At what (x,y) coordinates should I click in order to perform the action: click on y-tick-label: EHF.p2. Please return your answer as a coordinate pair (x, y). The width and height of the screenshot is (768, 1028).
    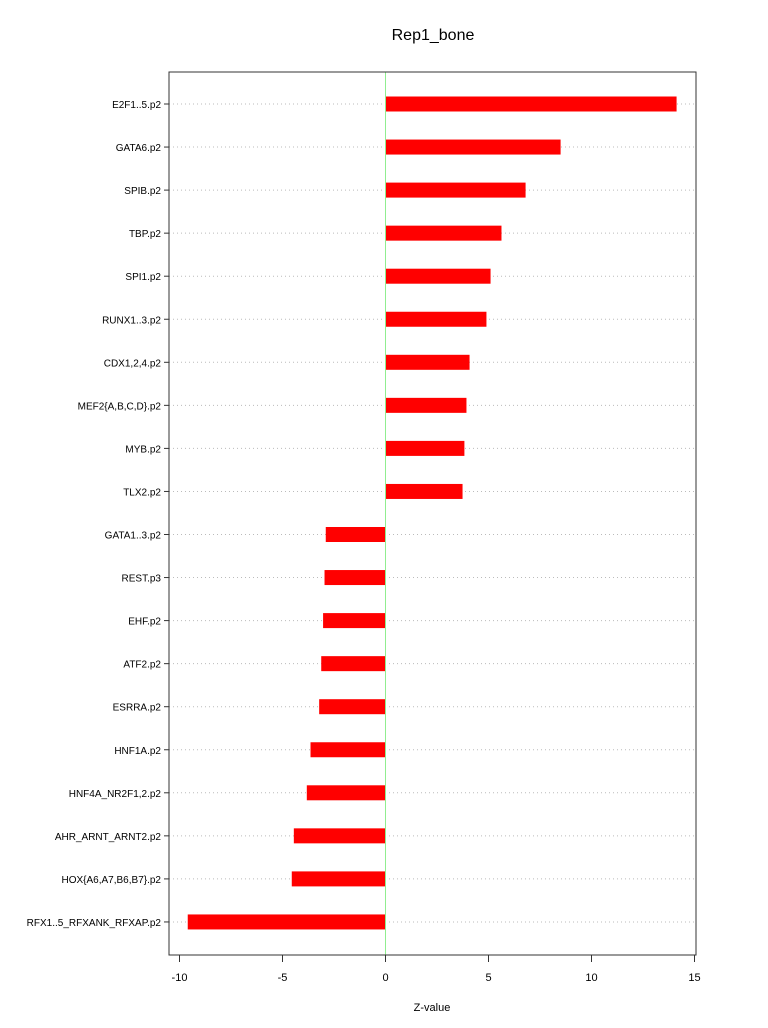
    Looking at the image, I should click on (144, 622).